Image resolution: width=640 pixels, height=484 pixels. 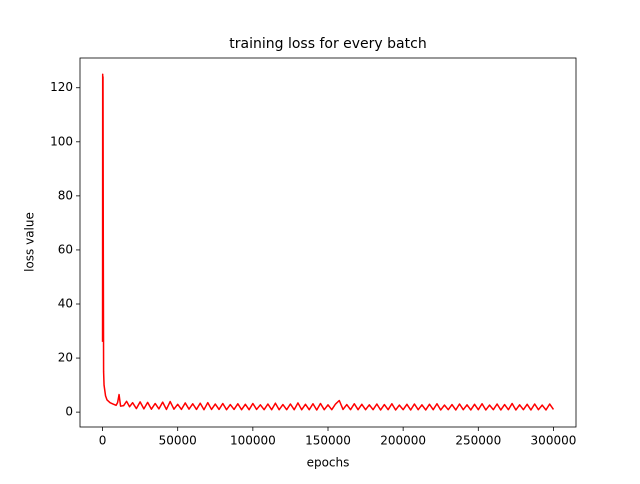 I want to click on y-tick-label: 0, so click(x=69, y=412).